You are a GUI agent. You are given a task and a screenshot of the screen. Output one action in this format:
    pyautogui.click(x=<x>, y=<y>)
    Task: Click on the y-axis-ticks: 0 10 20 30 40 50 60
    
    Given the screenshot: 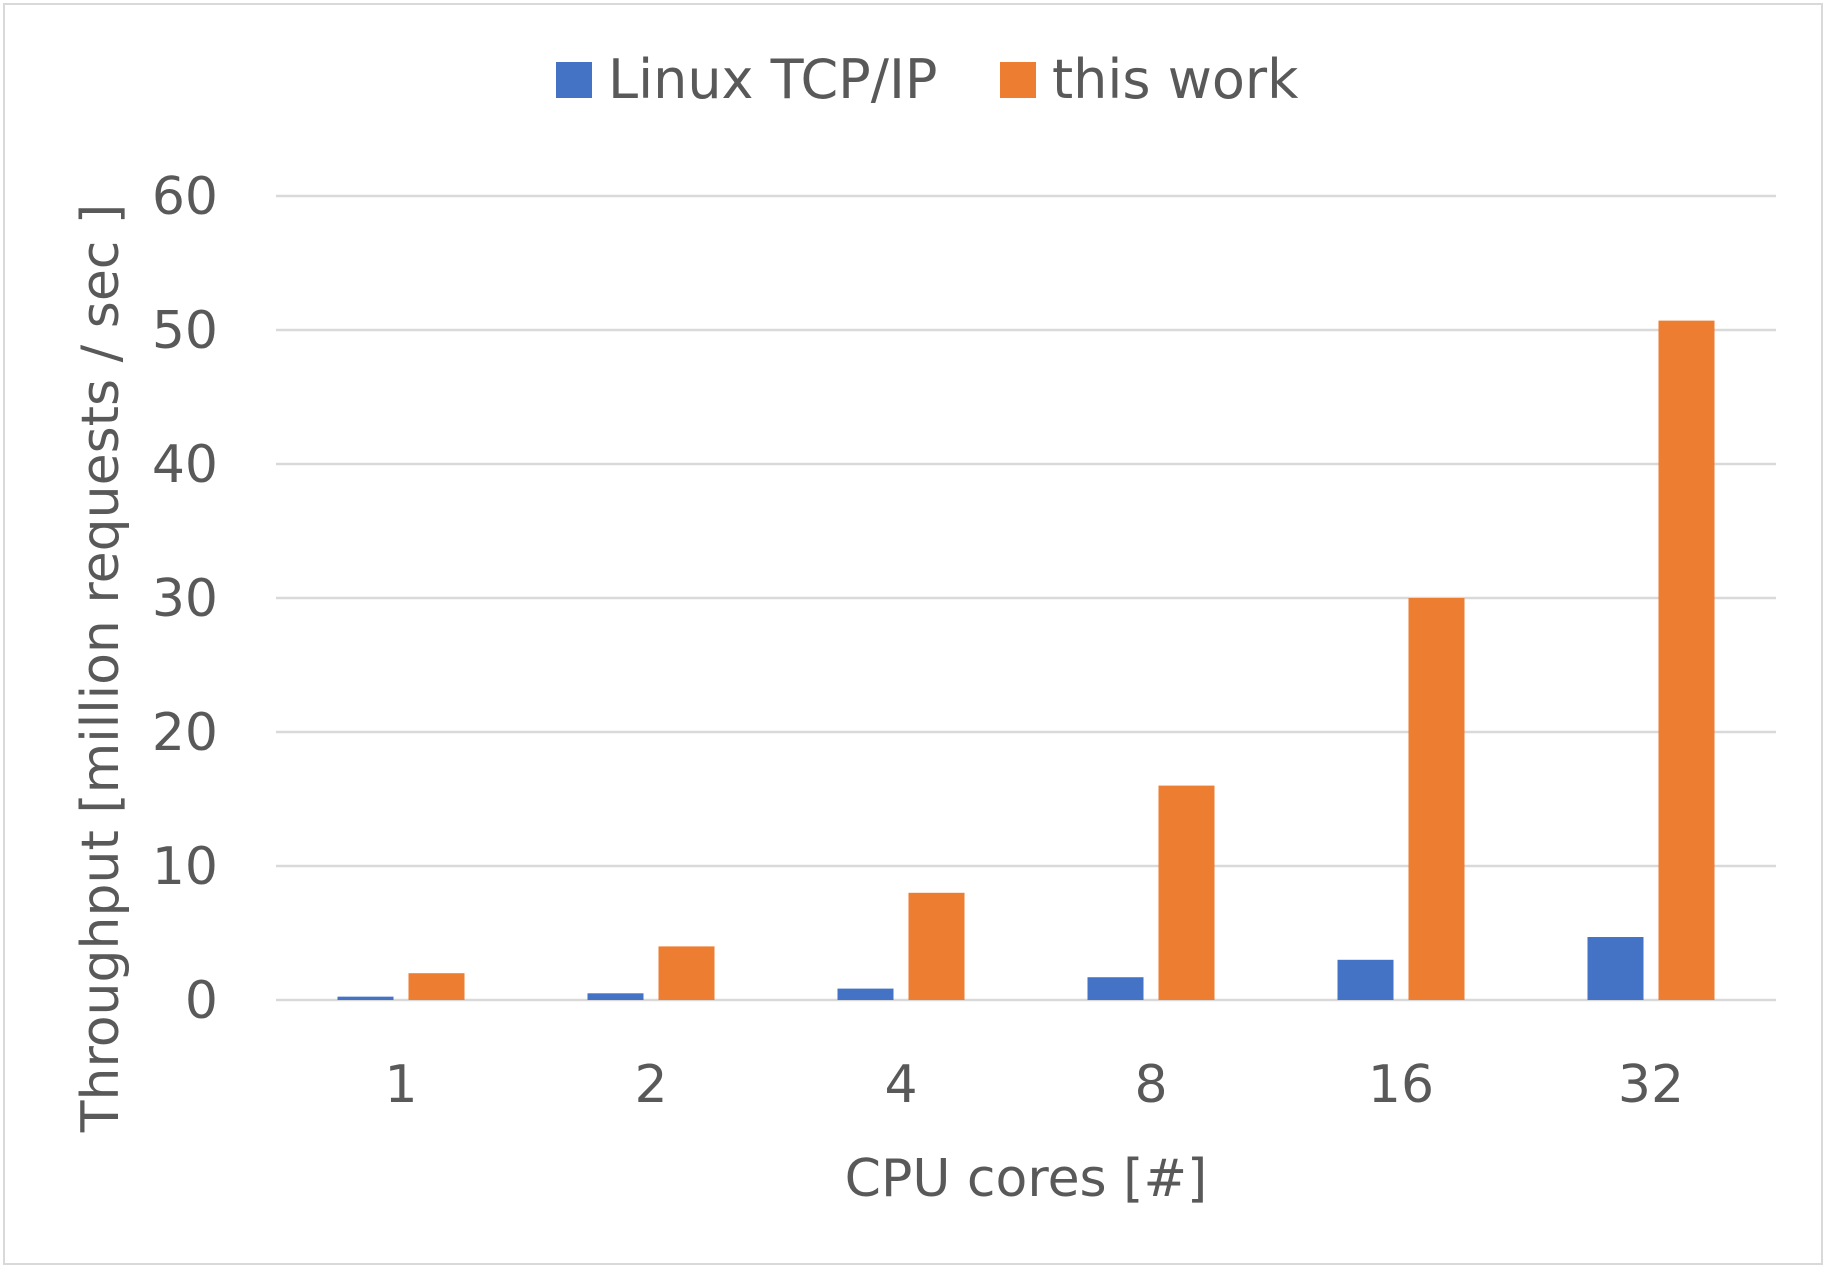 What is the action you would take?
    pyautogui.click(x=185, y=599)
    